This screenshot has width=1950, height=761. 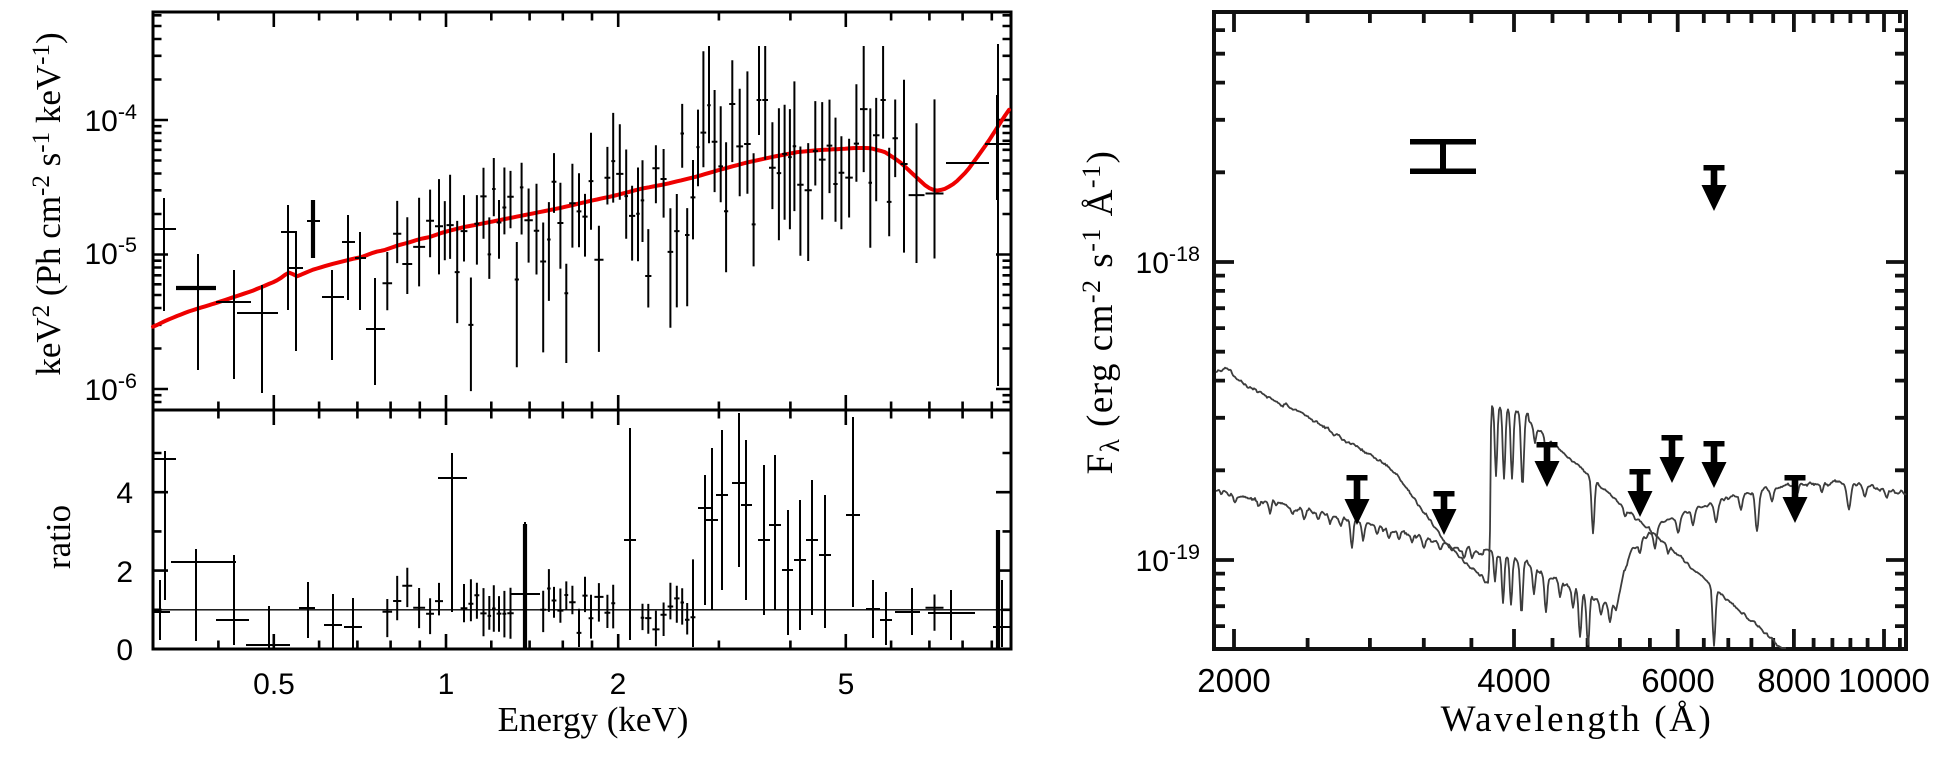 What do you see at coordinates (593, 719) in the screenshot?
I see `svg-text: Energy (keV)` at bounding box center [593, 719].